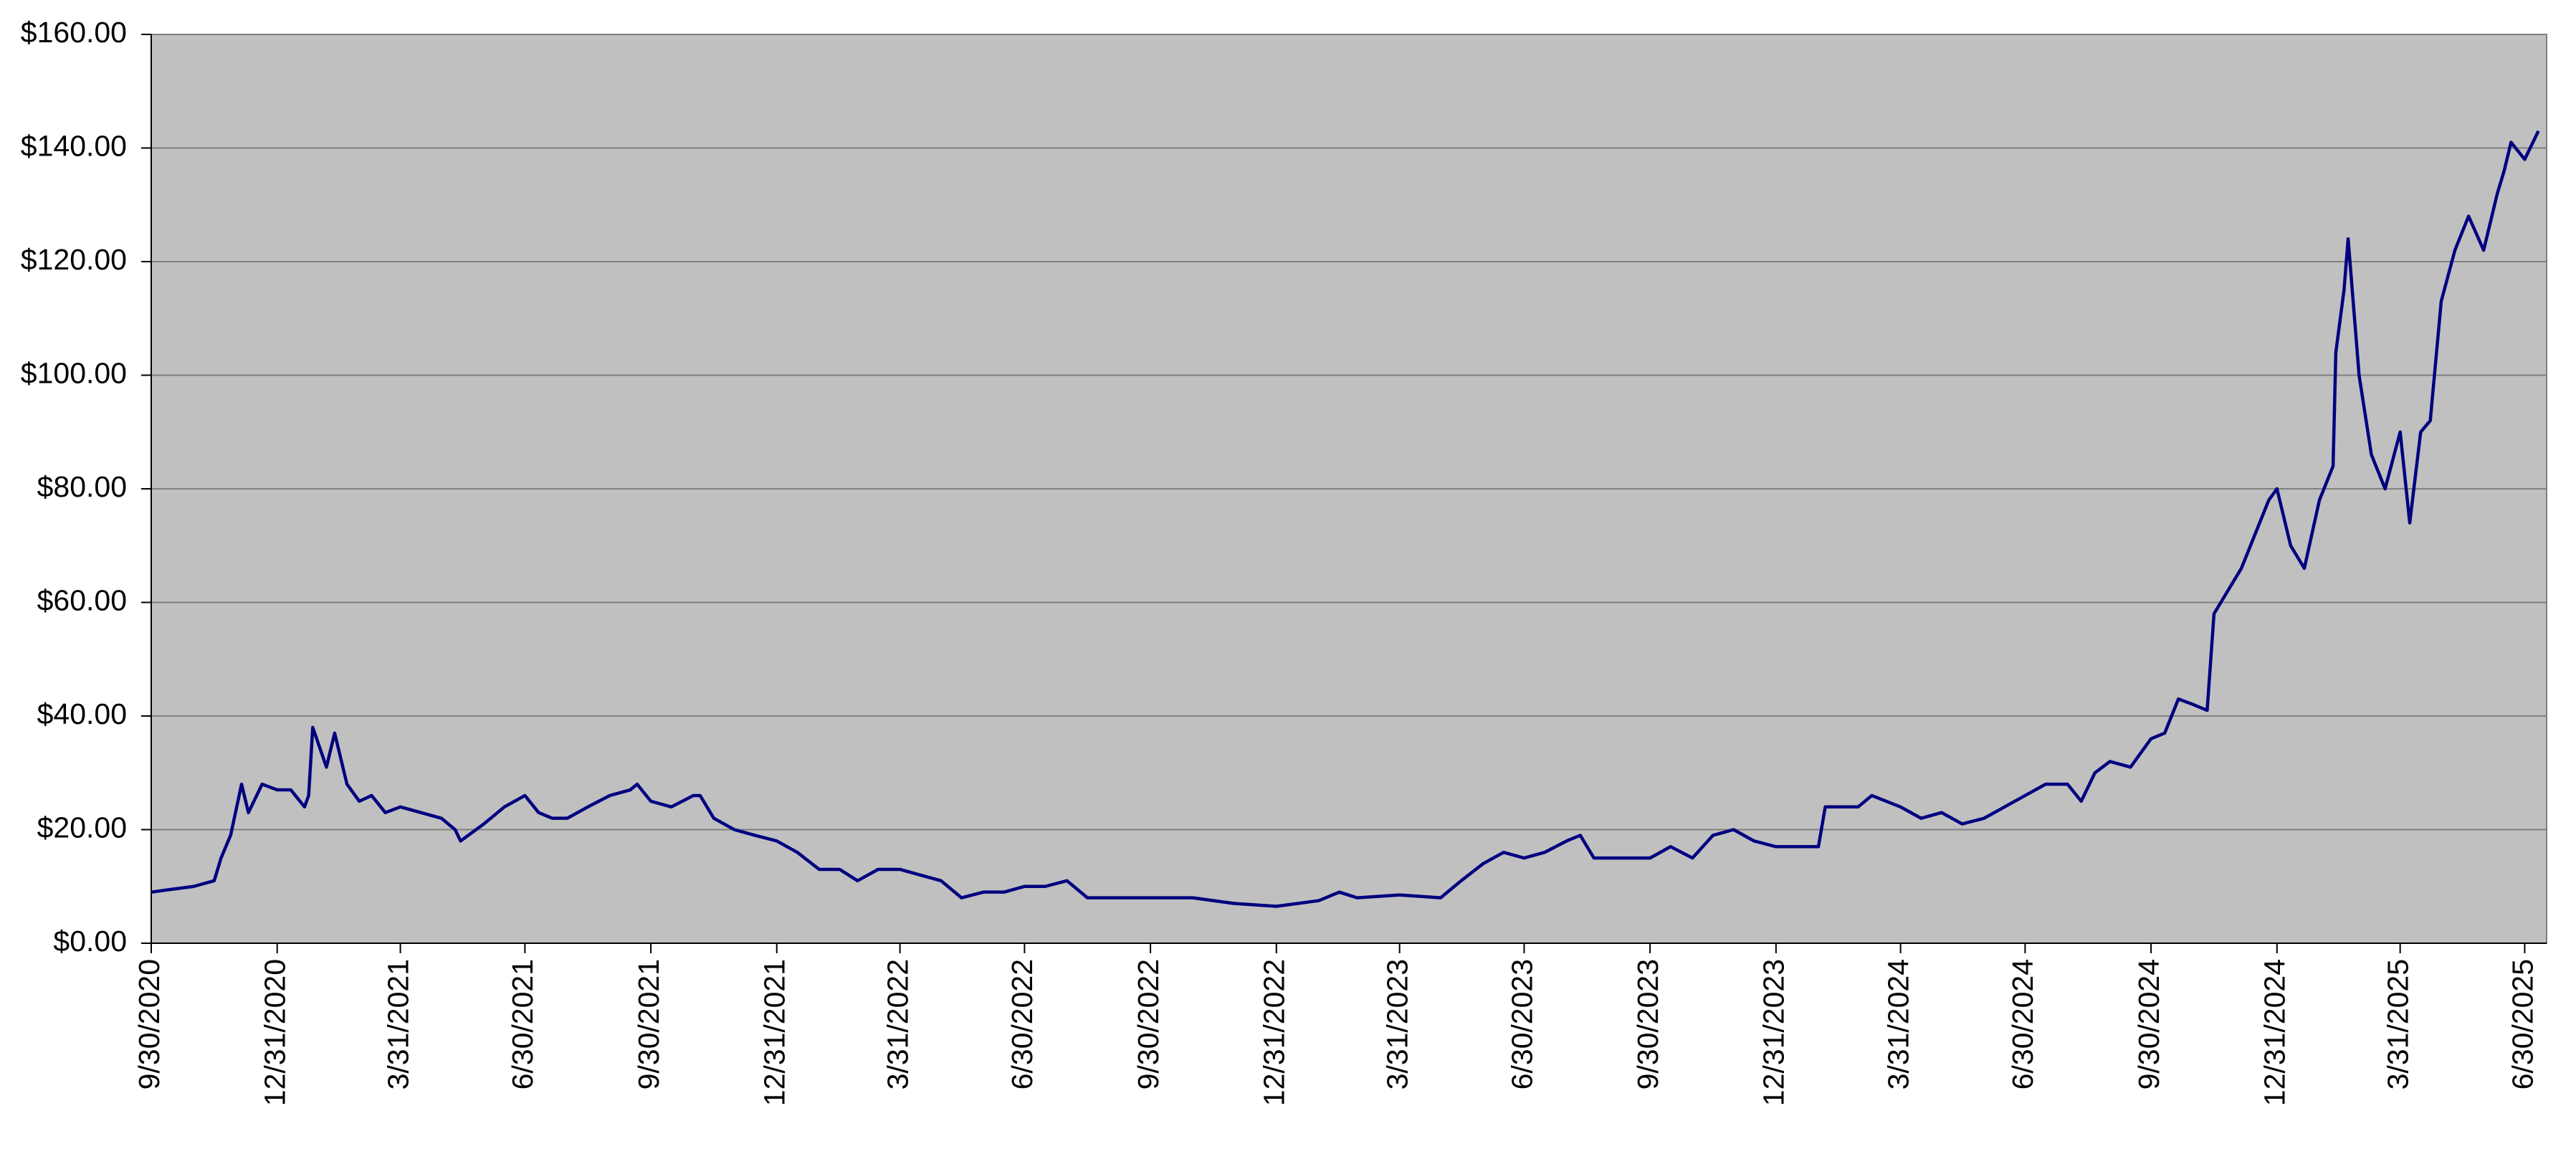 Image resolution: width=2576 pixels, height=1169 pixels. I want to click on x-tick-label: 12/31/2022, so click(1274, 1032).